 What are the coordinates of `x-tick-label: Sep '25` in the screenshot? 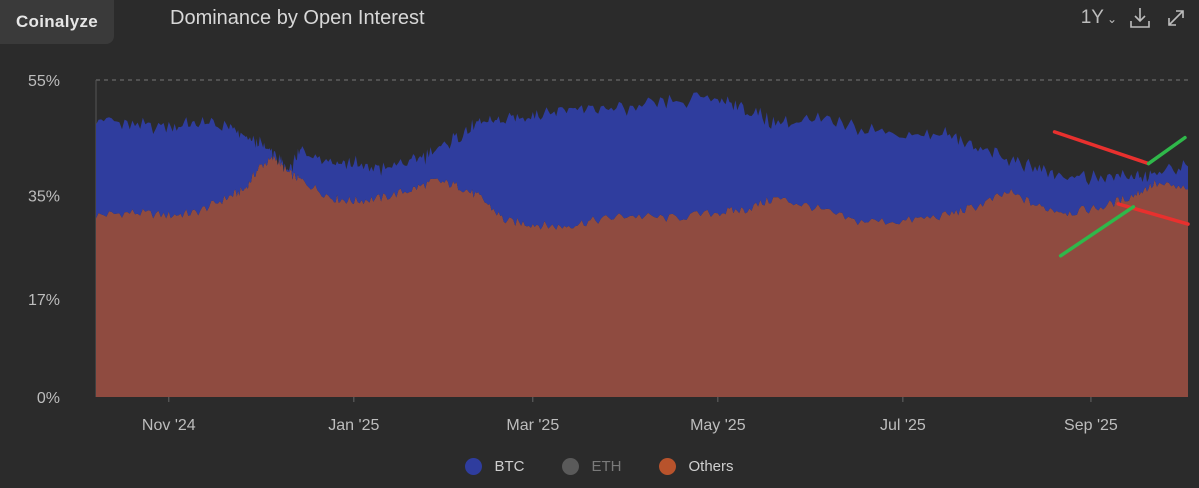 It's located at (1091, 425).